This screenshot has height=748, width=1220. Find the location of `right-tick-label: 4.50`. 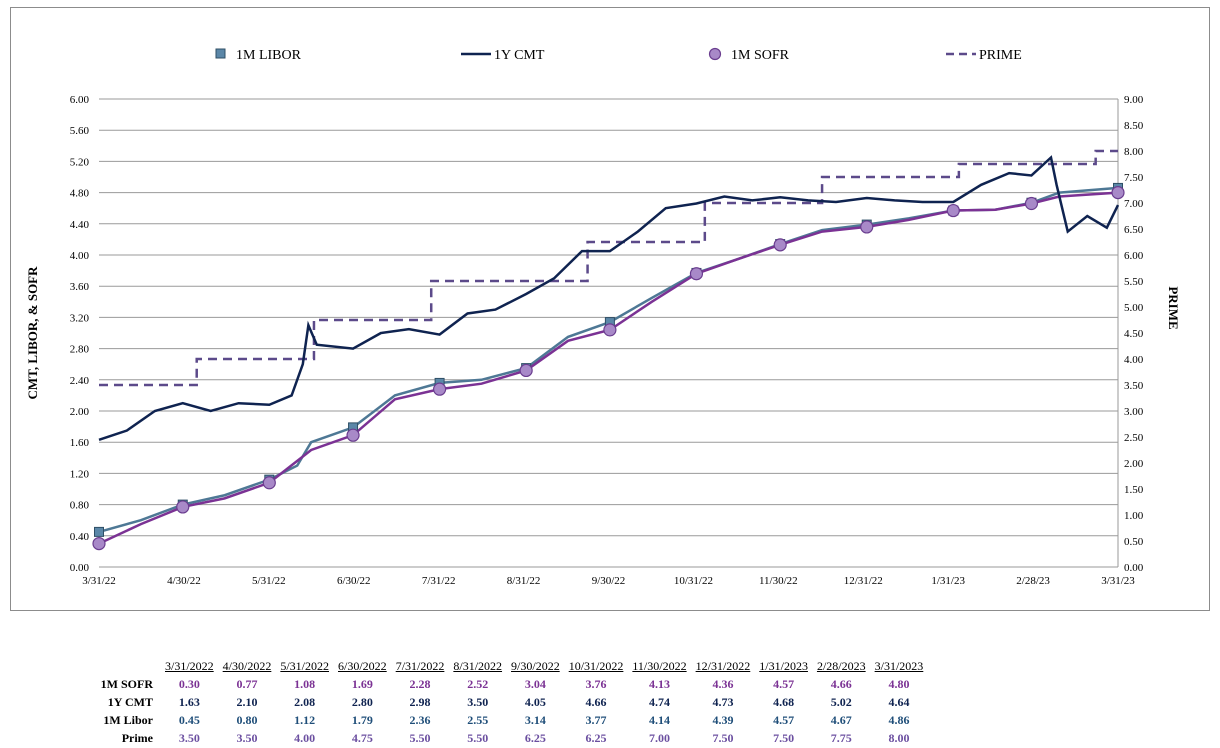

right-tick-label: 4.50 is located at coordinates (1134, 334).